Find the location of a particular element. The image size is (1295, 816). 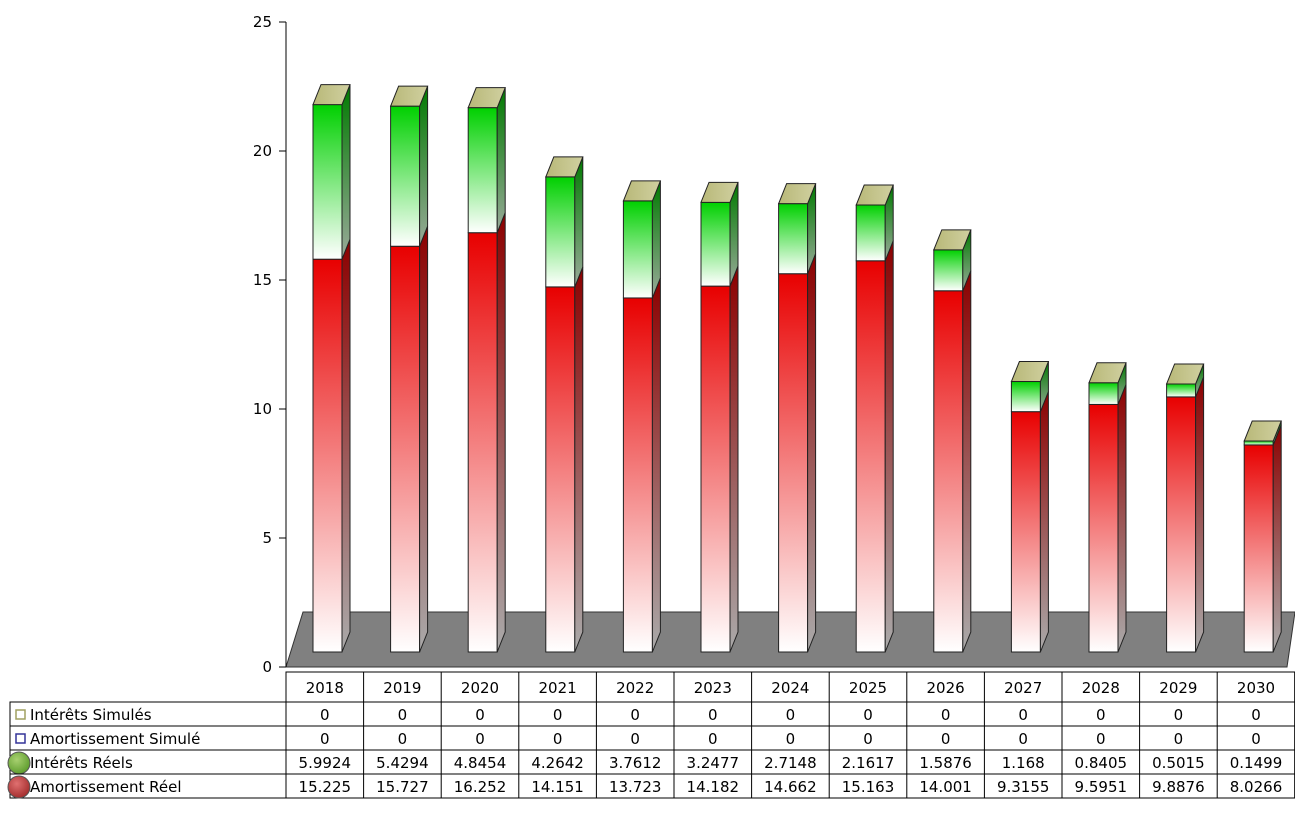

x-category-label: 2027 is located at coordinates (1023, 688).